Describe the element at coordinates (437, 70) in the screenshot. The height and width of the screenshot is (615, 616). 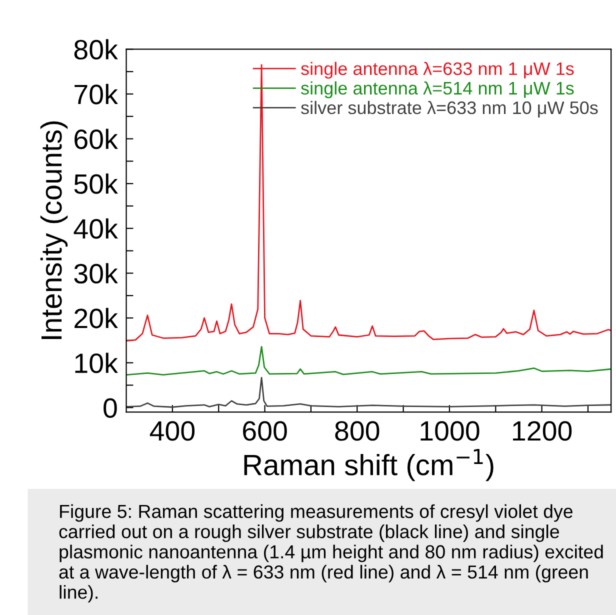
I see `legend-label: single antenna λ=633 nm 1 μW 1s` at that location.